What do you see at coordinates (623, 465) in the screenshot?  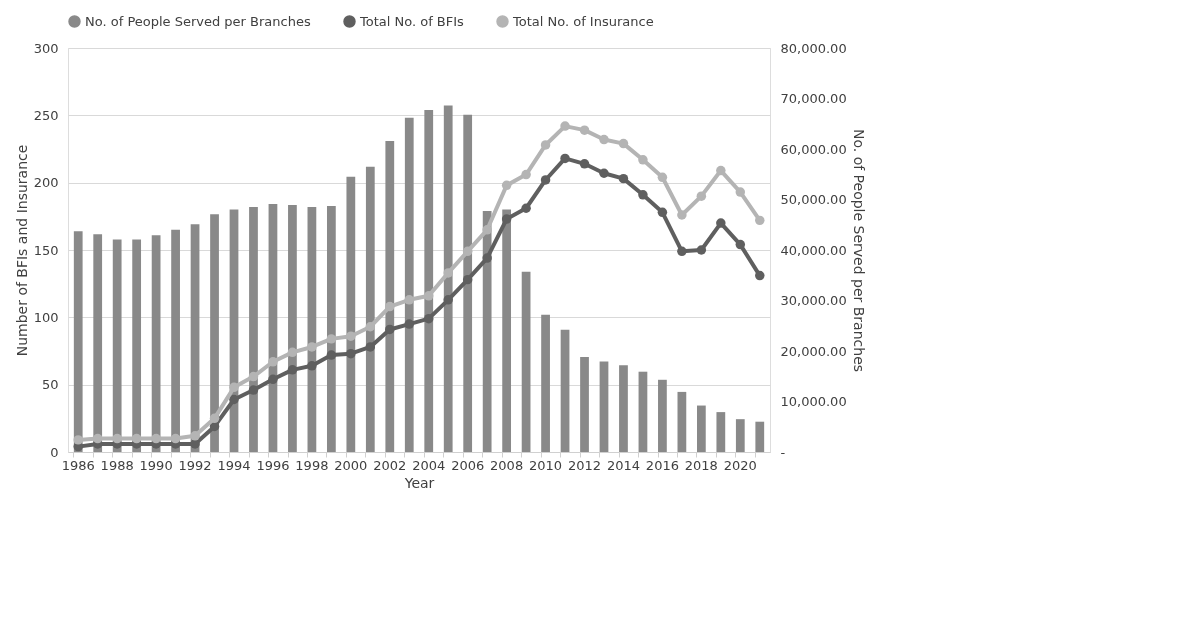 I see `x-tick-label: 2014` at bounding box center [623, 465].